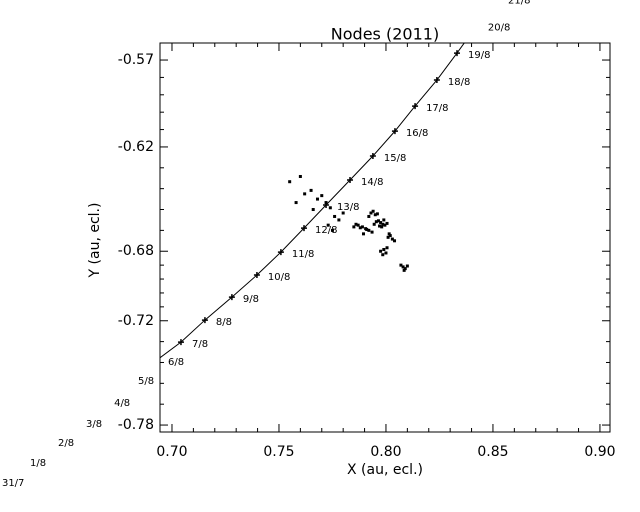 This screenshot has height=512, width=640. I want to click on date-label: 6/8, so click(176, 362).